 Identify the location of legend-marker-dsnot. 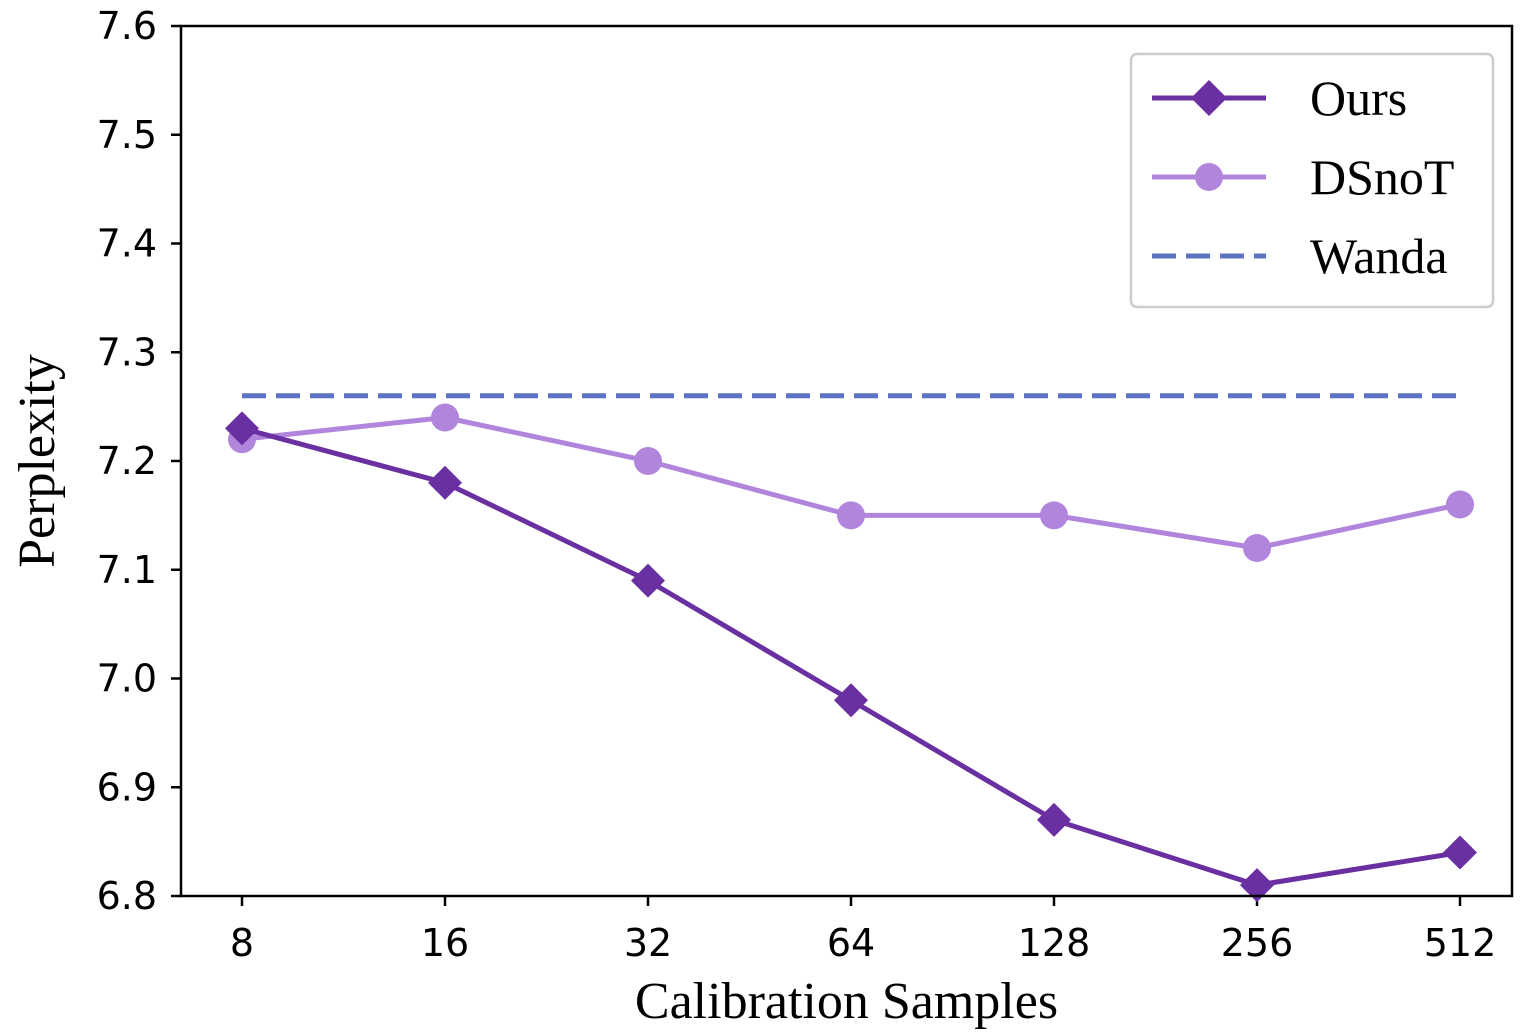
(1209, 177).